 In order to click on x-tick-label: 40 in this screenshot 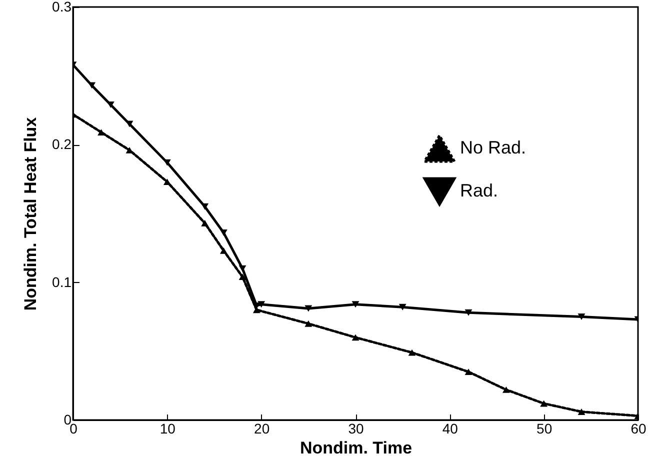, I will do `click(450, 428)`.